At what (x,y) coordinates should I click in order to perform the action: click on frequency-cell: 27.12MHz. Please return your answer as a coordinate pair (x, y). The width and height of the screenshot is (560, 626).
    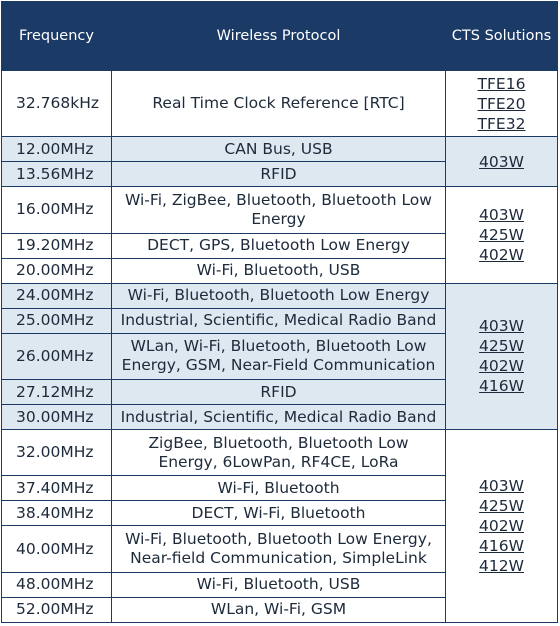
    Looking at the image, I should click on (56, 392).